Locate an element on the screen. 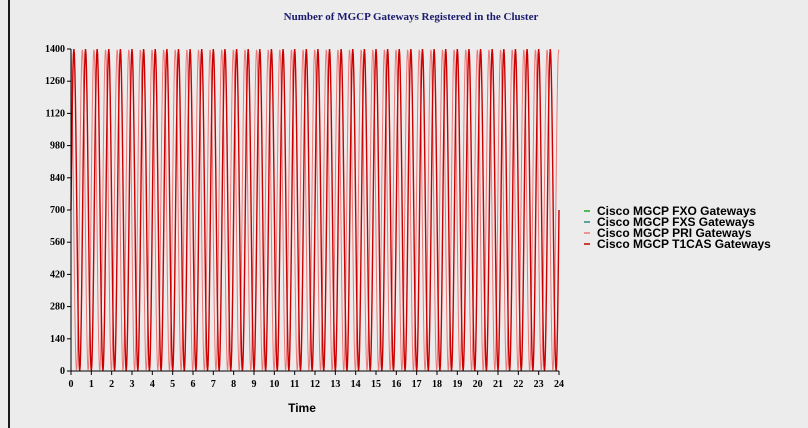 The width and height of the screenshot is (808, 428). x-tick-label: 12 is located at coordinates (315, 384).